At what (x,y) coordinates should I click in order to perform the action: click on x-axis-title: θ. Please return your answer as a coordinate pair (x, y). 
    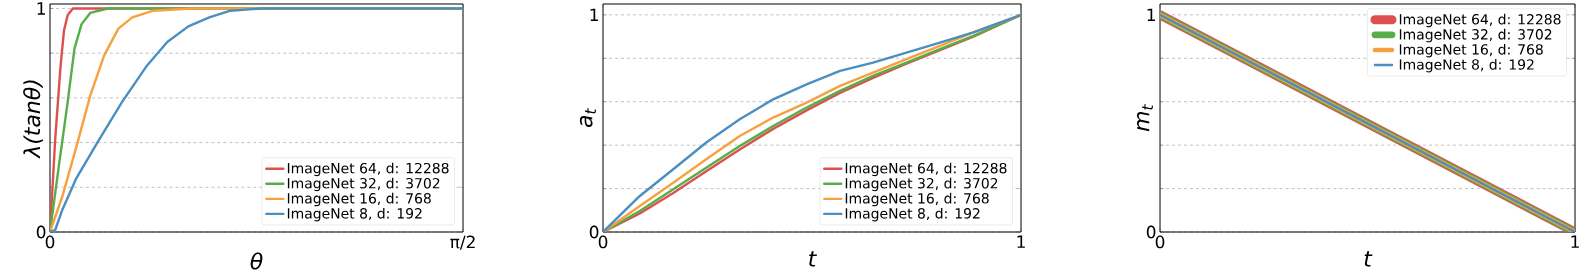
    Looking at the image, I should click on (256, 261).